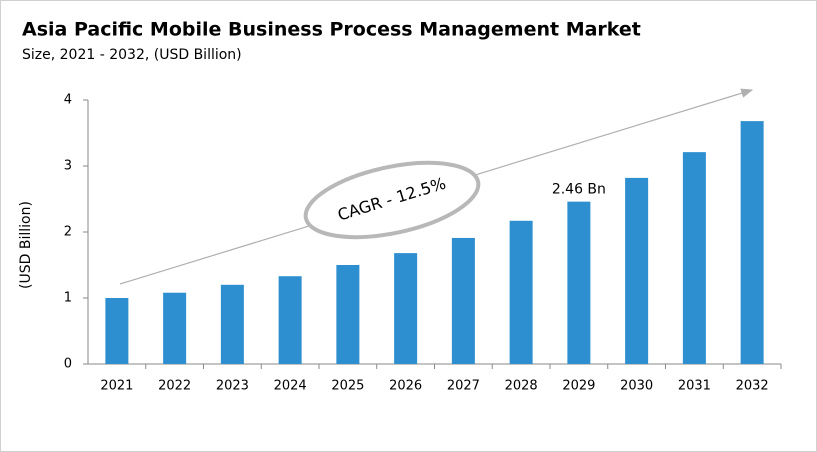  Describe the element at coordinates (405, 386) in the screenshot. I see `x-tick-label: 2026` at that location.